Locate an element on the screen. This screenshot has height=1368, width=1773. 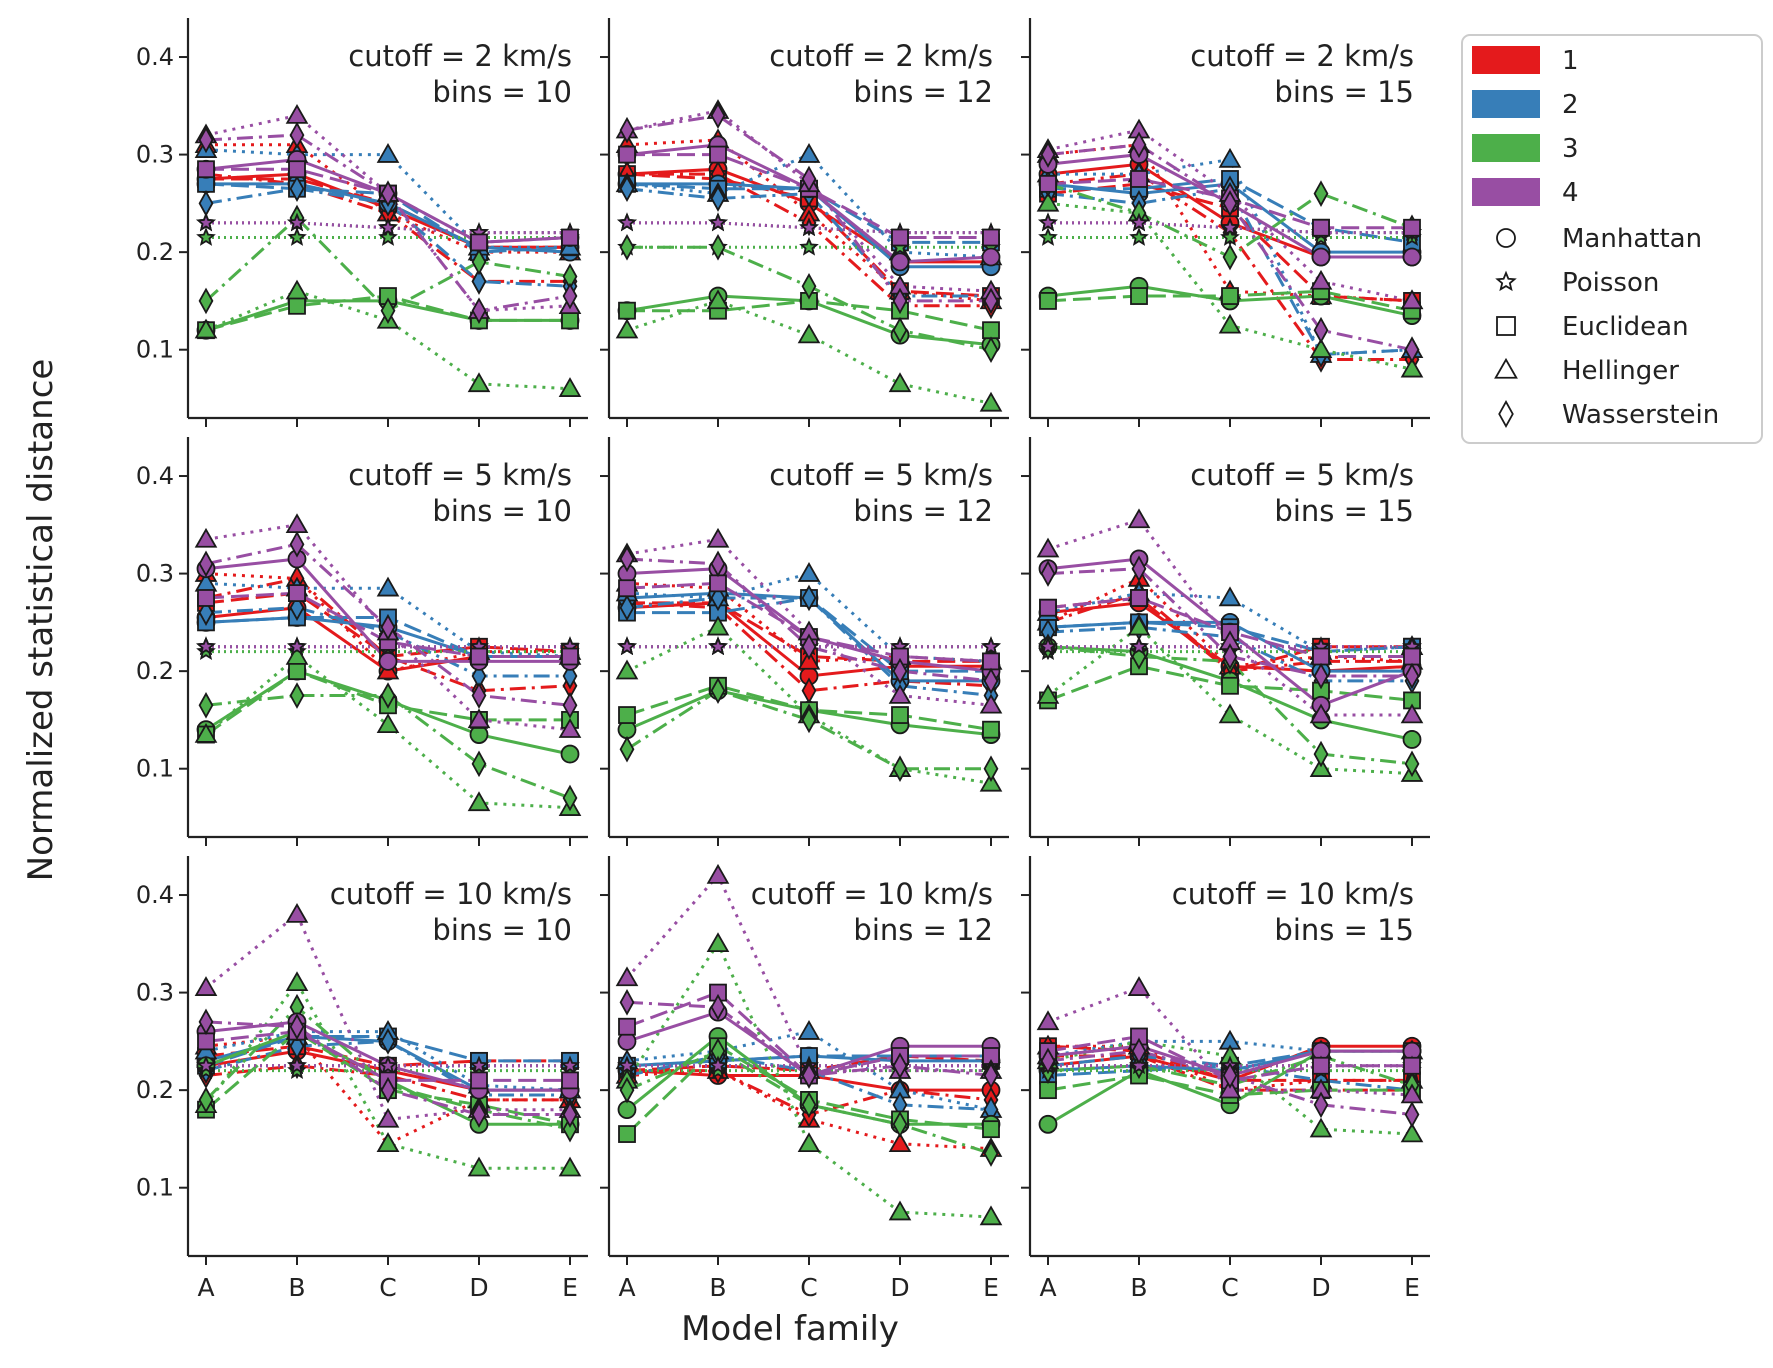
panel-title-cutoff: cutoff = 10 km/s is located at coordinates (451, 894).